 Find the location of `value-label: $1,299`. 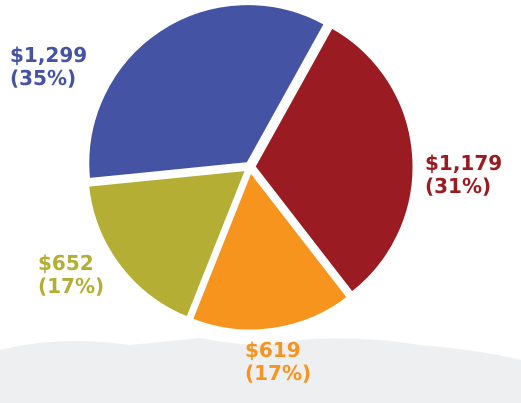

value-label: $1,299 is located at coordinates (48, 55).